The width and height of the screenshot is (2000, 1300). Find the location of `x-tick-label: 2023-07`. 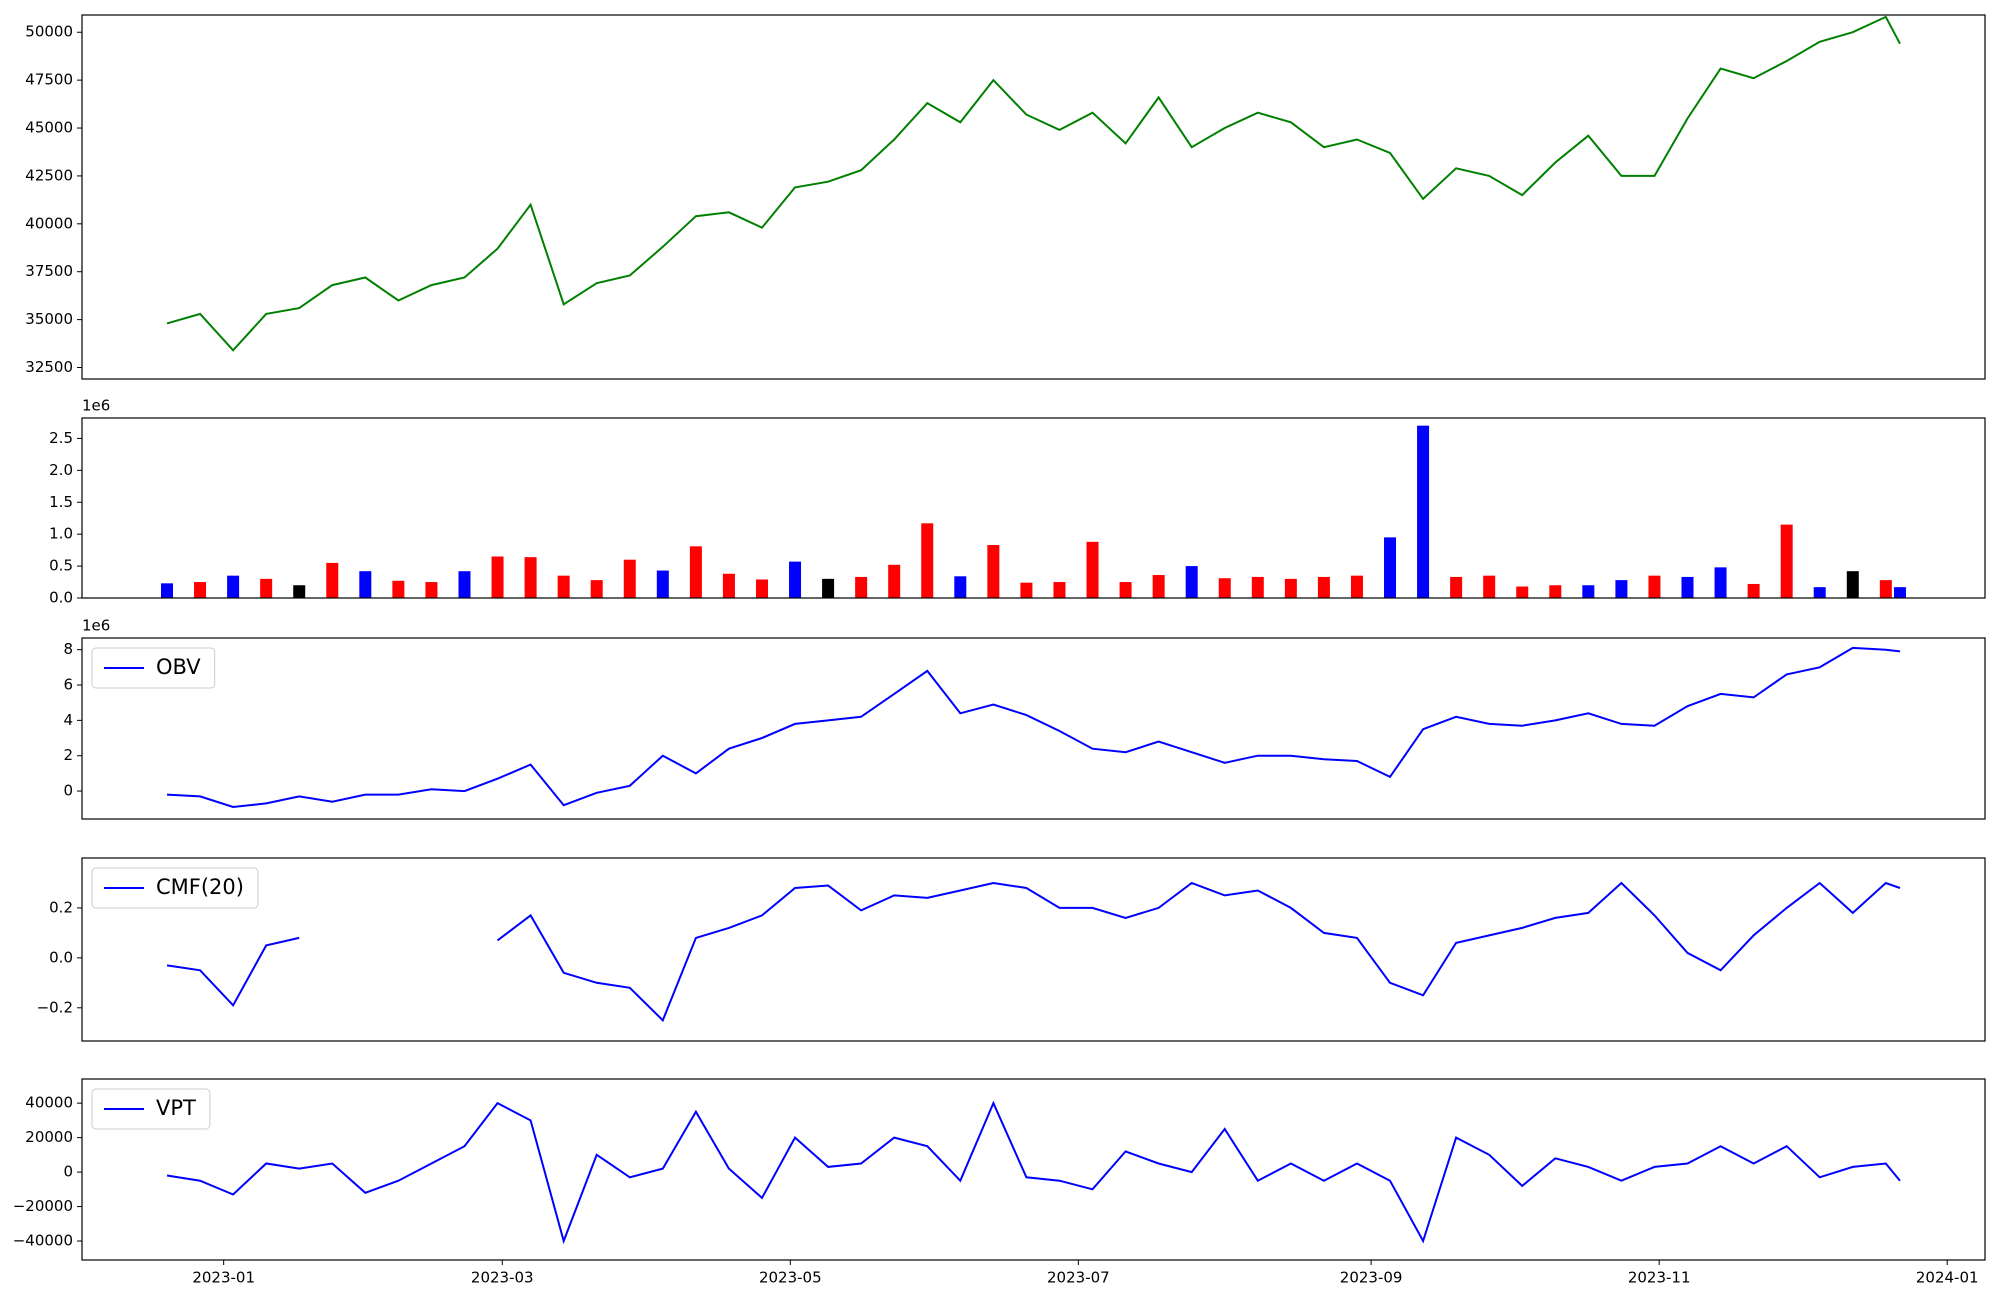

x-tick-label: 2023-07 is located at coordinates (1078, 1278).